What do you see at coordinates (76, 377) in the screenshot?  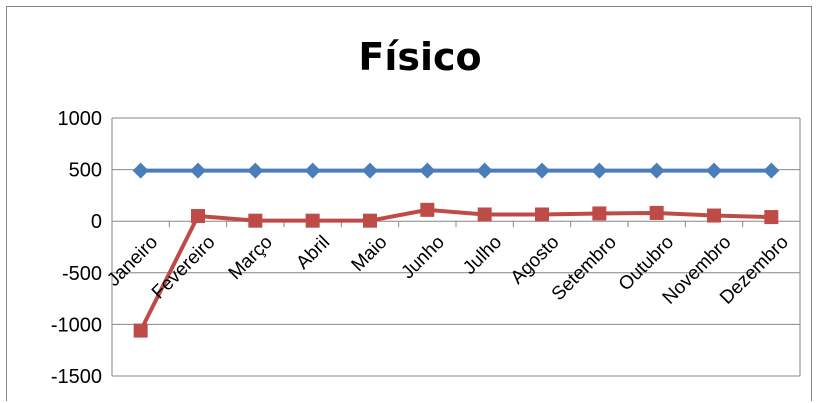 I see `y-tick-label: -1500` at bounding box center [76, 377].